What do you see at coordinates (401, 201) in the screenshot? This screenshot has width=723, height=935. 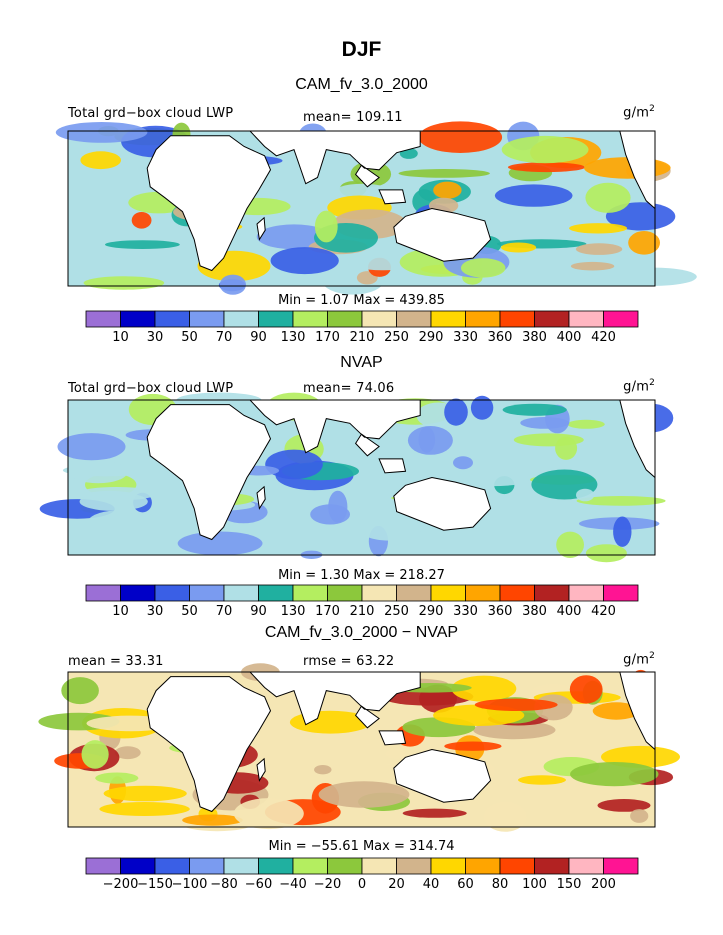 I see `panel1-continents` at bounding box center [401, 201].